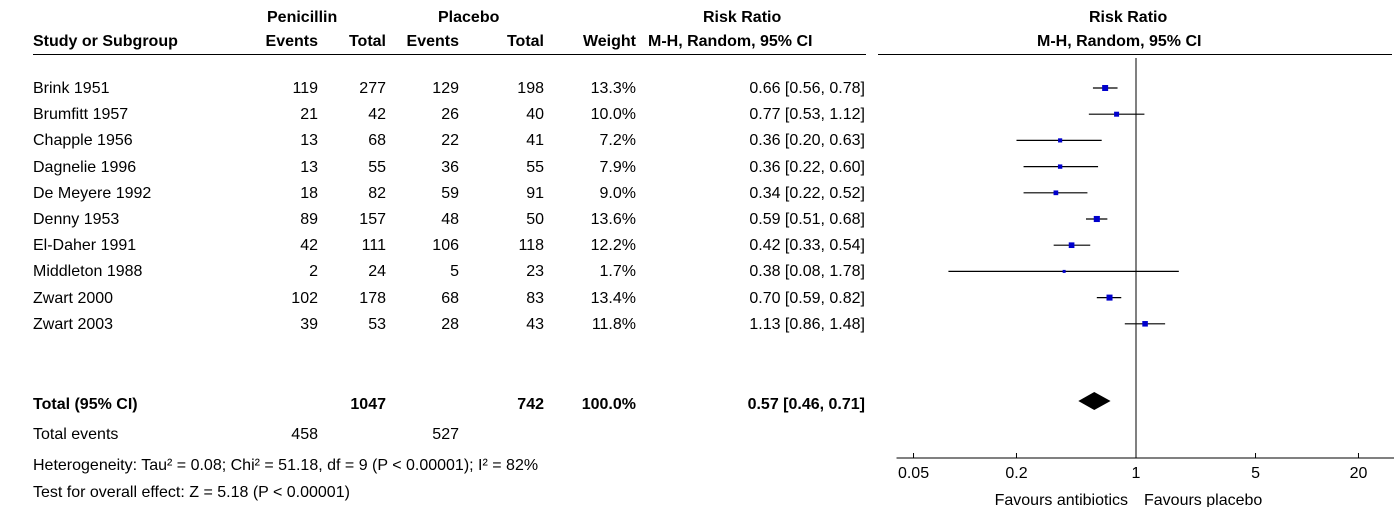  Describe the element at coordinates (469, 17) in the screenshot. I see `placebo-header: Placebo` at that location.